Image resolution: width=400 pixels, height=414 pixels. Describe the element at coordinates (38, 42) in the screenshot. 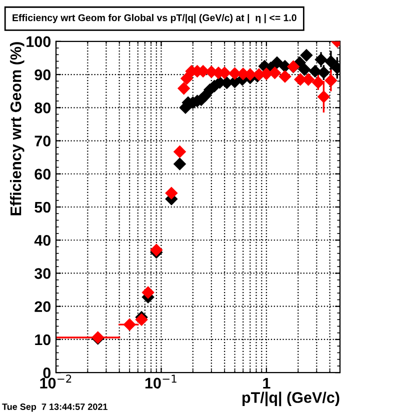

I see `y-tick-label: 100` at that location.